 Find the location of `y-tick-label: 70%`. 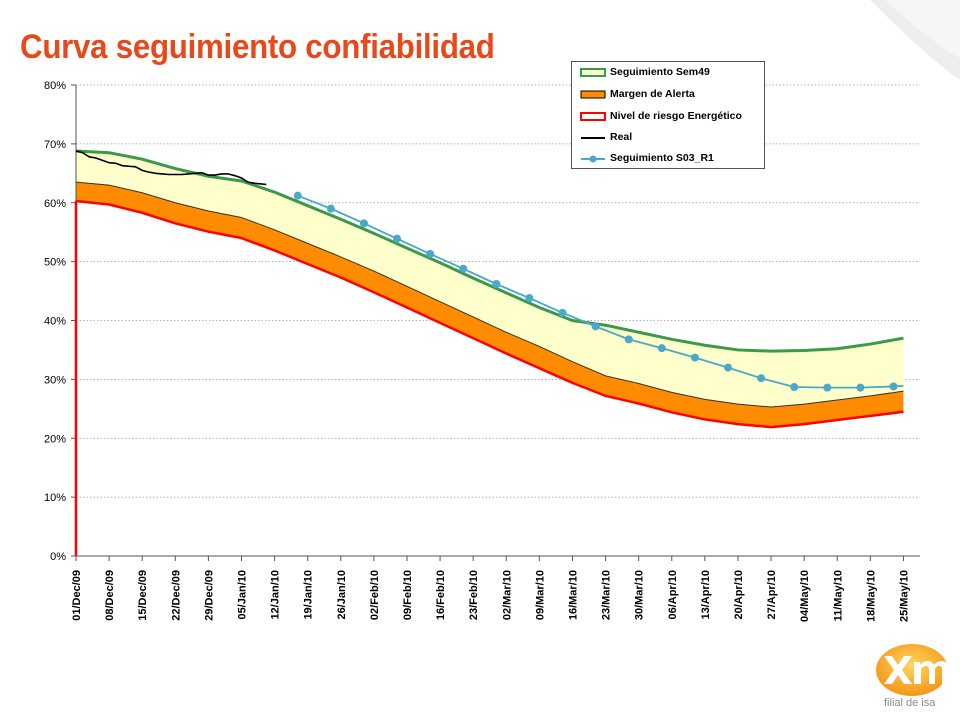

y-tick-label: 70% is located at coordinates (55, 145).